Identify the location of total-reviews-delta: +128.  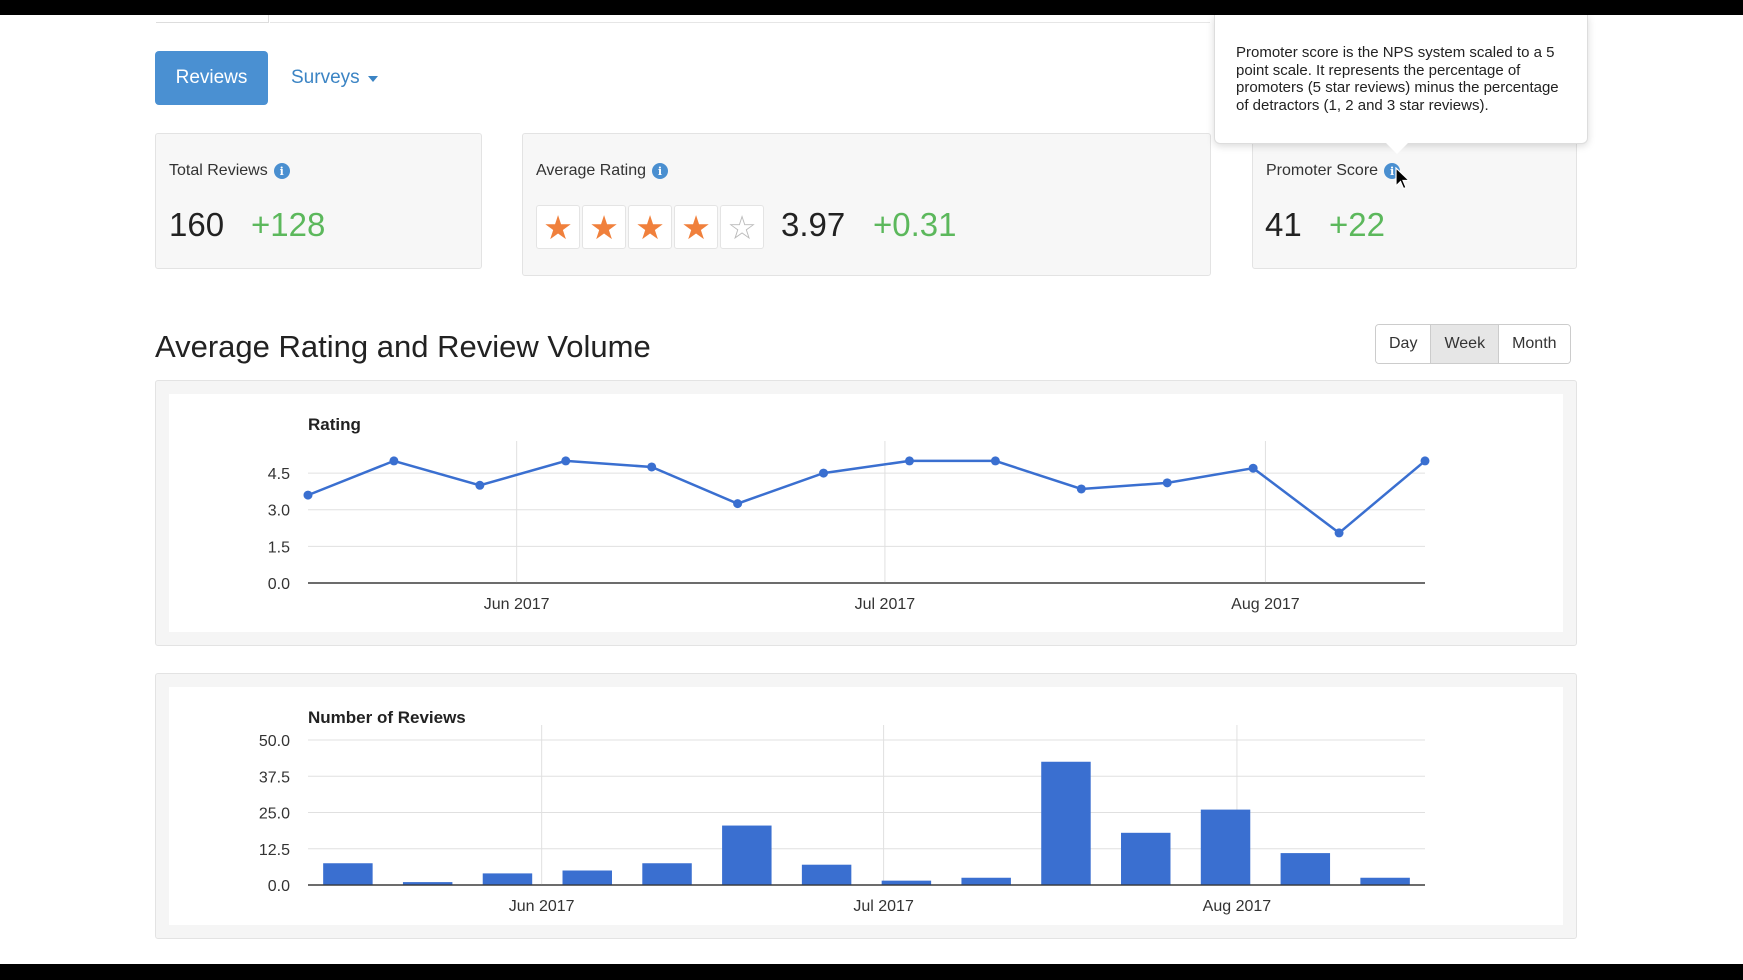
(288, 224).